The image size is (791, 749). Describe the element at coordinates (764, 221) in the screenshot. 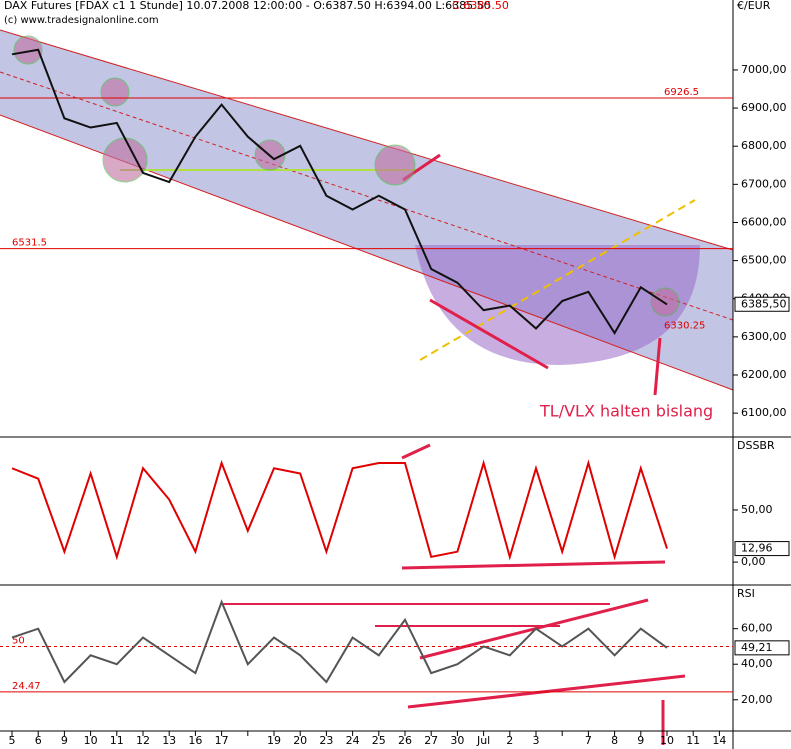

I see `y-tick-label: 6600,00` at that location.